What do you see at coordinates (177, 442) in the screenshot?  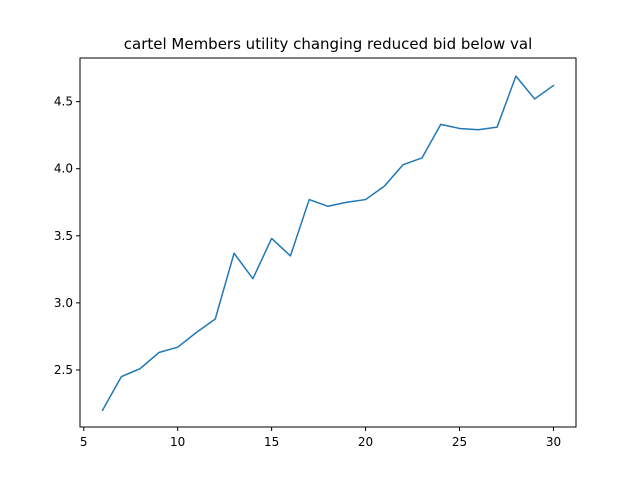 I see `x-tick-label: 10` at bounding box center [177, 442].